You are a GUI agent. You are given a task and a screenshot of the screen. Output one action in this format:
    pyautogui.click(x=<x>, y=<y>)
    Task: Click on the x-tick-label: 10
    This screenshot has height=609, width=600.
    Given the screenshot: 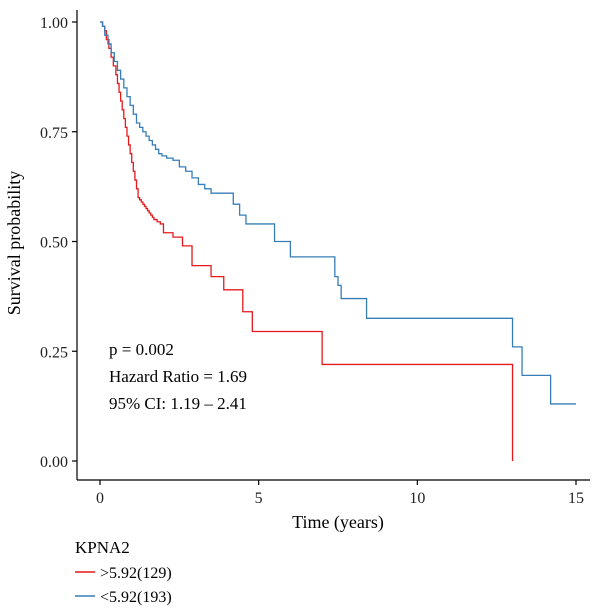 What is the action you would take?
    pyautogui.click(x=417, y=498)
    